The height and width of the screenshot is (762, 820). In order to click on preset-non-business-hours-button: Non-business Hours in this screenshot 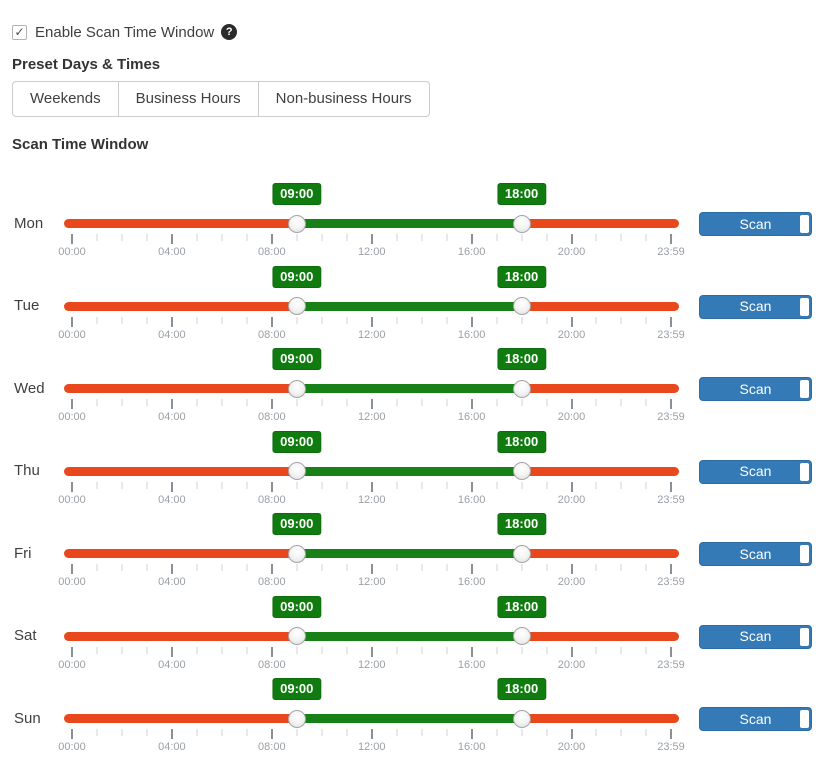, I will do `click(343, 99)`.